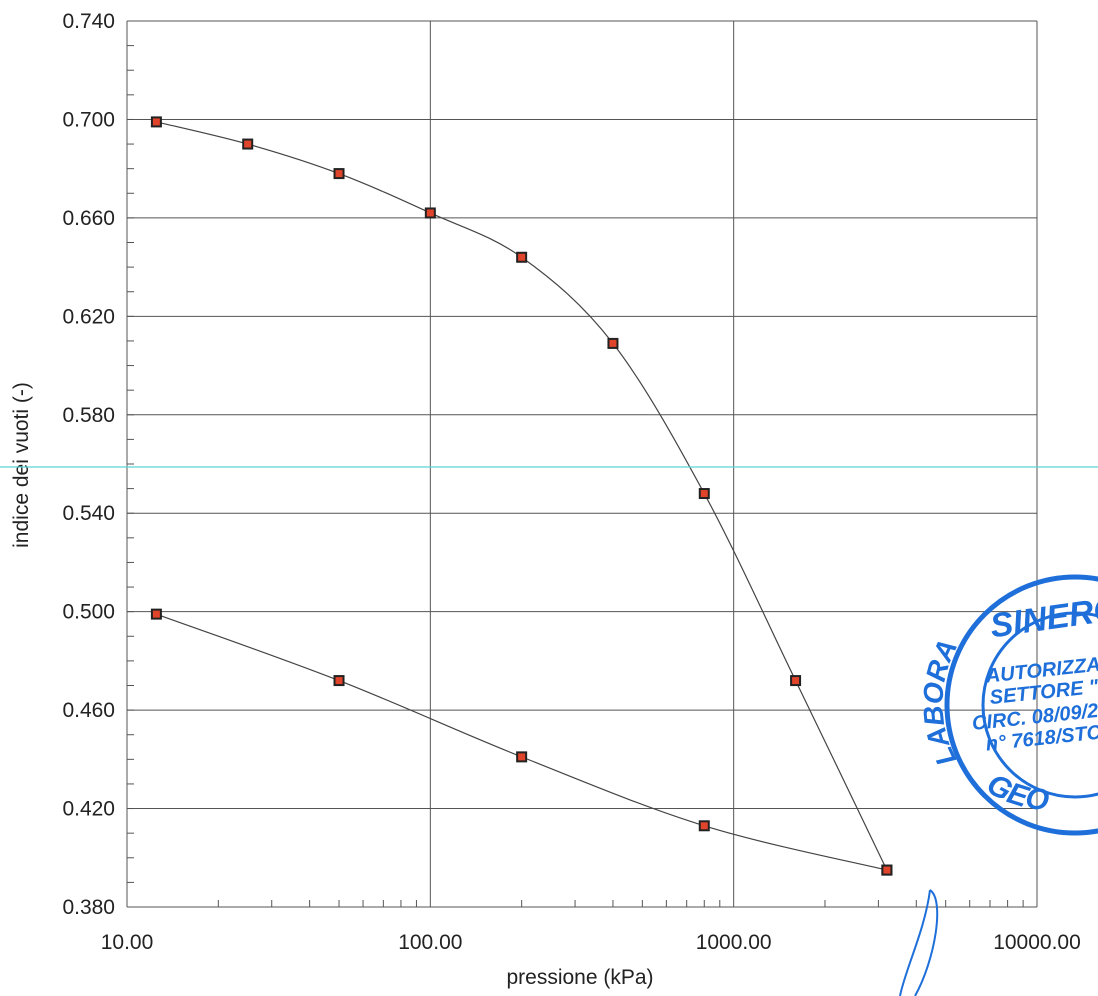  I want to click on x-tick-label: 100.00, so click(430, 942).